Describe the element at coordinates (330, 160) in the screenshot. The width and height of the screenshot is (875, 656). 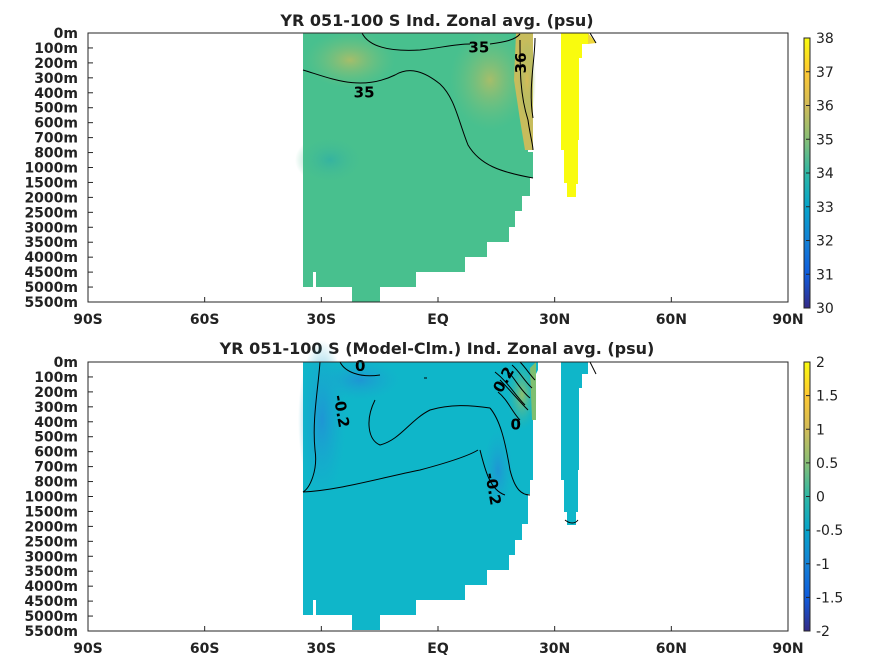
I see `panel1-fresh-patch` at that location.